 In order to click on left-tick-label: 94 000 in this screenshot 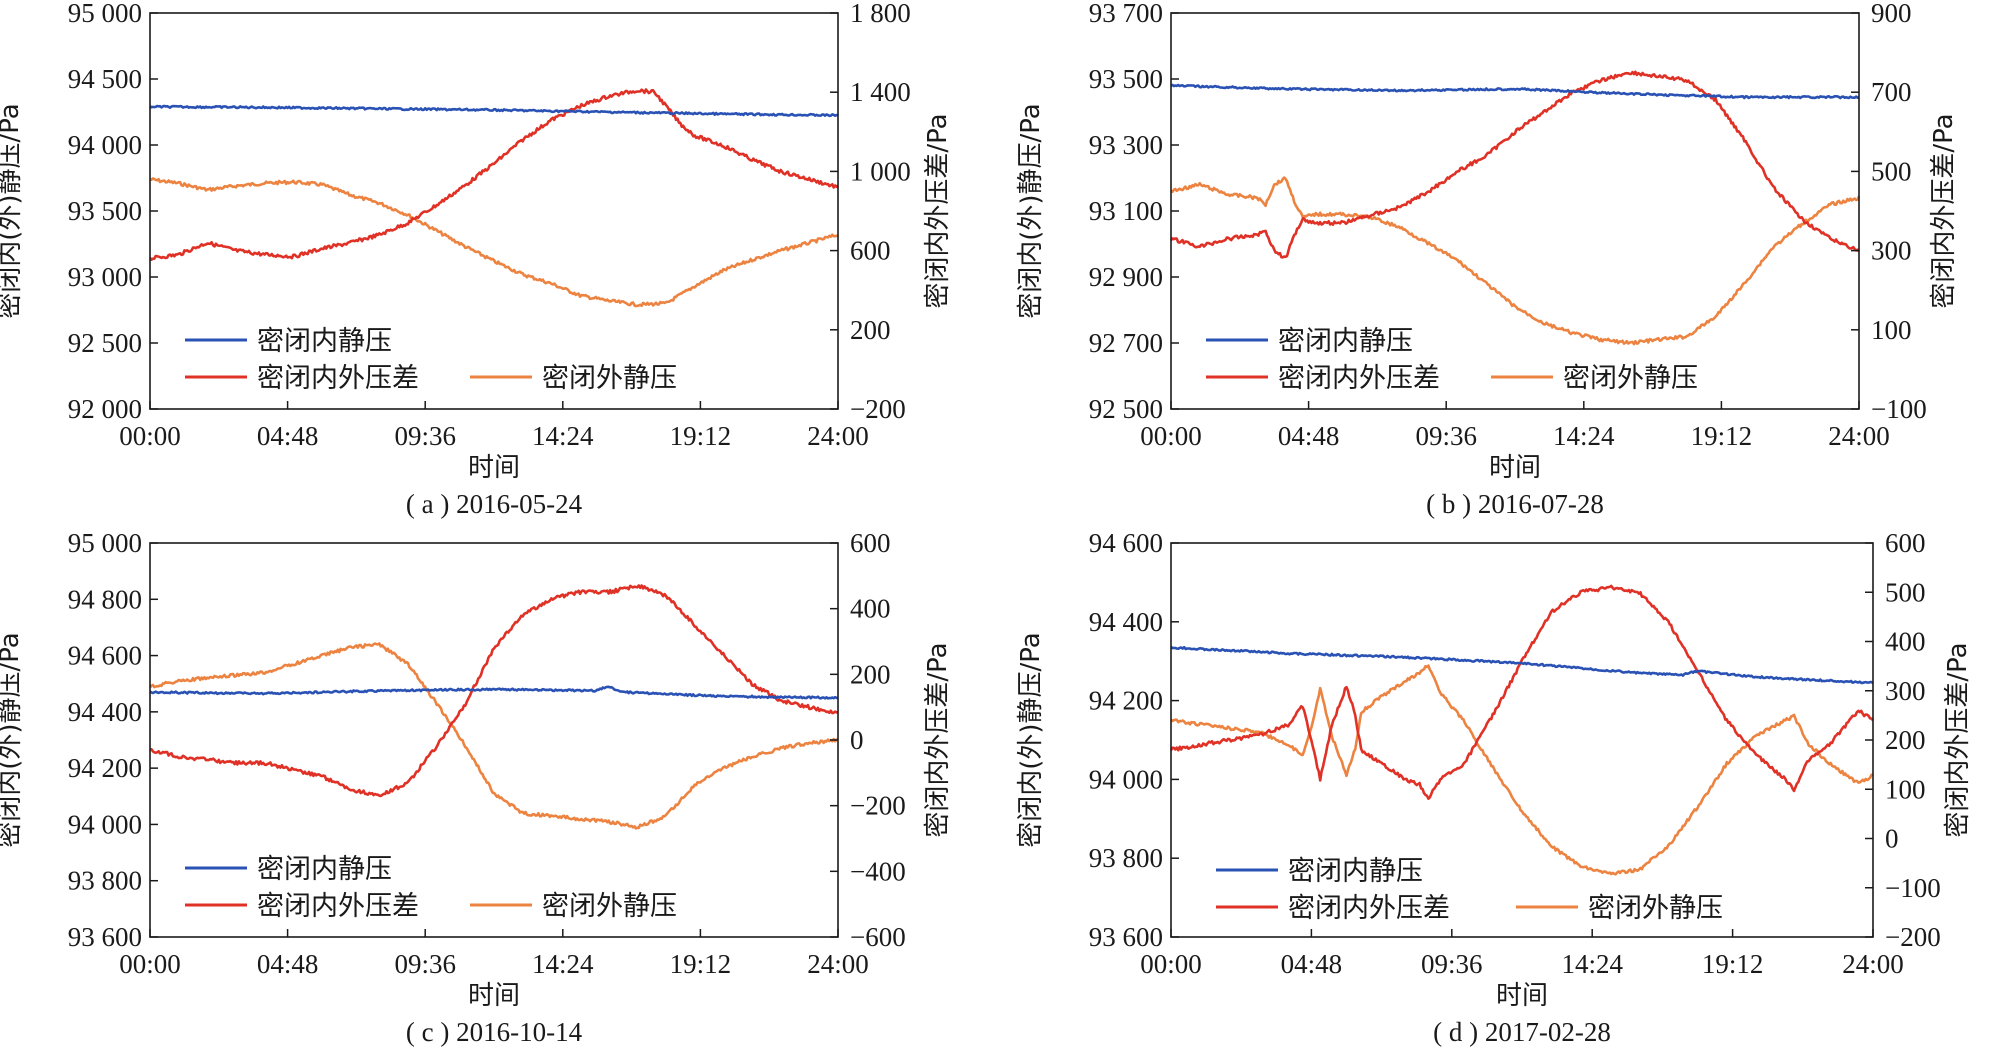, I will do `click(105, 824)`.